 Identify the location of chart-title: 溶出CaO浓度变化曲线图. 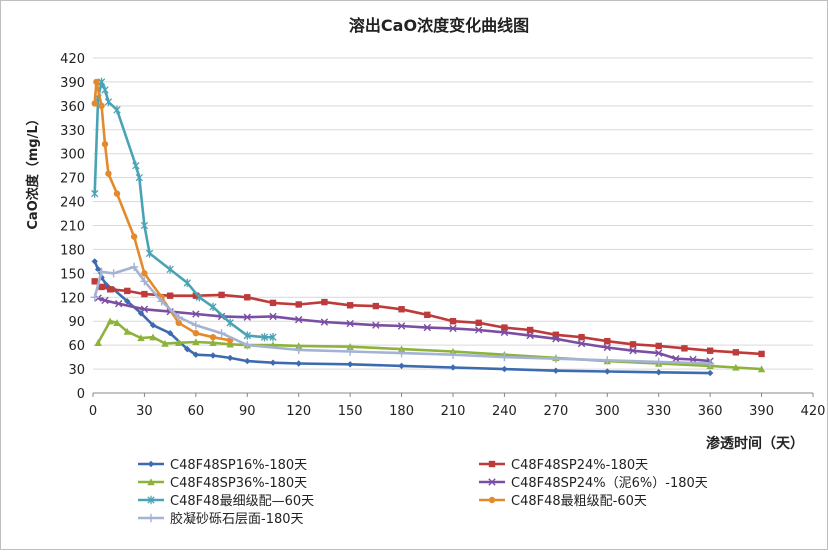
(439, 25).